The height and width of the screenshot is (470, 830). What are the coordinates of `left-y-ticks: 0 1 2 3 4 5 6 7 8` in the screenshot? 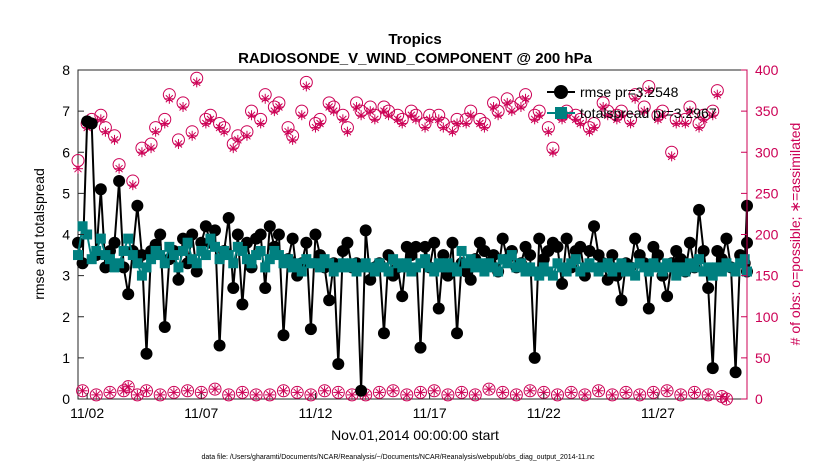 It's located at (73, 234).